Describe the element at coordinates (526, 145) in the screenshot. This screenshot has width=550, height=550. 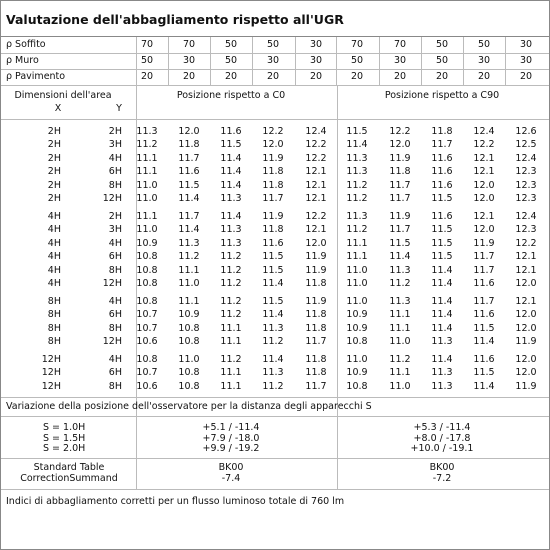
I see `ugr-value: 12.5` at that location.